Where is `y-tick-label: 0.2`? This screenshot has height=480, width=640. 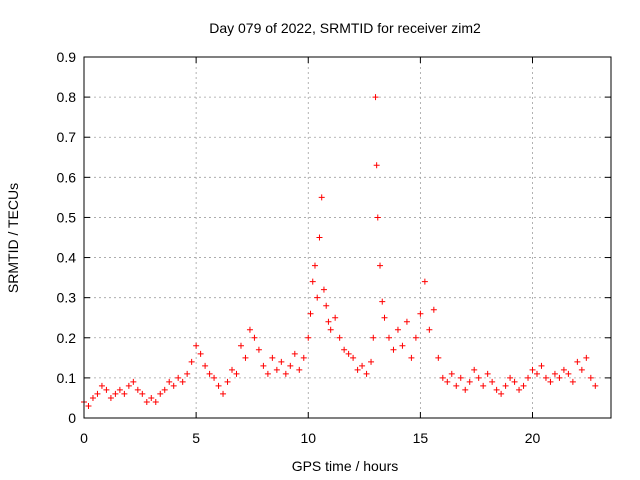 y-tick-label: 0.2 is located at coordinates (67, 338).